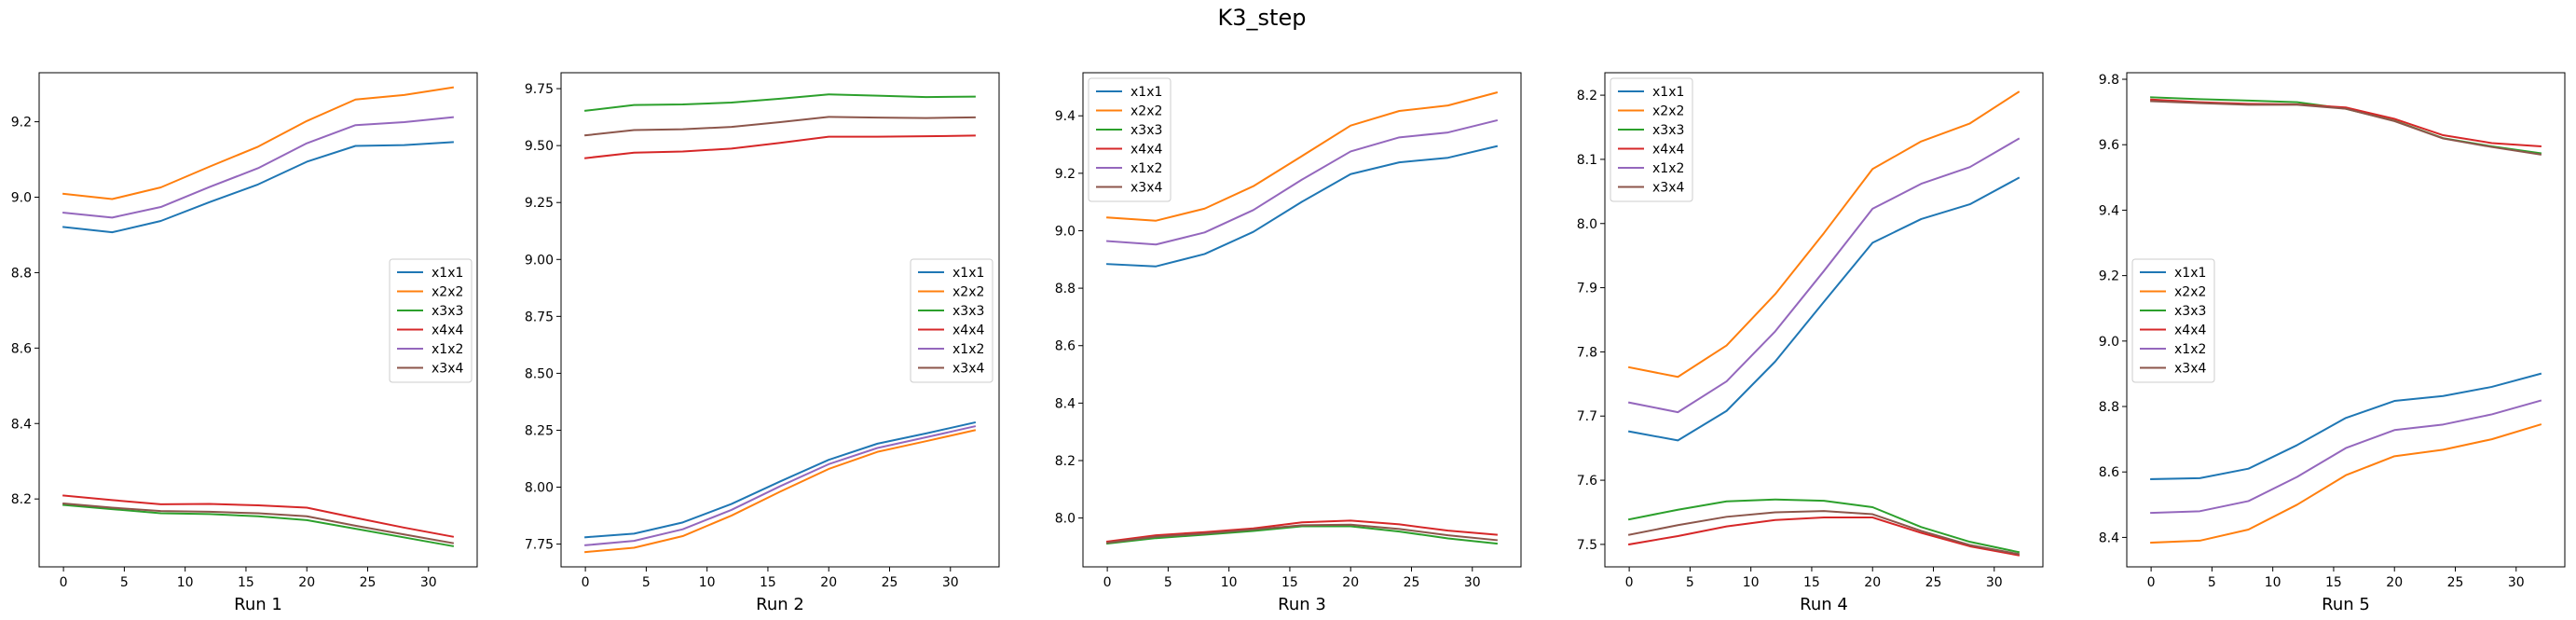  What do you see at coordinates (258, 525) in the screenshot?
I see `series-line-x3x3` at bounding box center [258, 525].